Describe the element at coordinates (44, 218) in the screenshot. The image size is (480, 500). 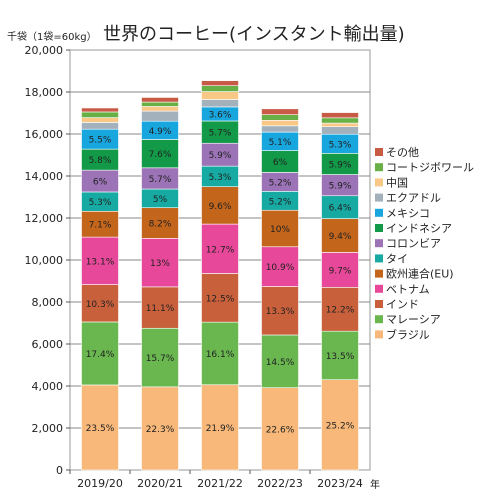
I see `y-tick-label: 12,000` at that location.